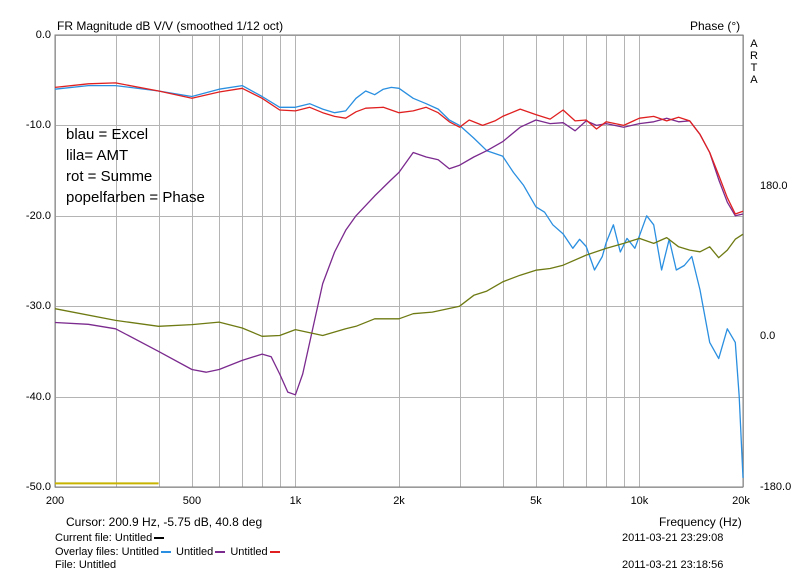 The width and height of the screenshot is (800, 575). What do you see at coordinates (104, 538) in the screenshot?
I see `current-file-label: Current file: Untitled` at bounding box center [104, 538].